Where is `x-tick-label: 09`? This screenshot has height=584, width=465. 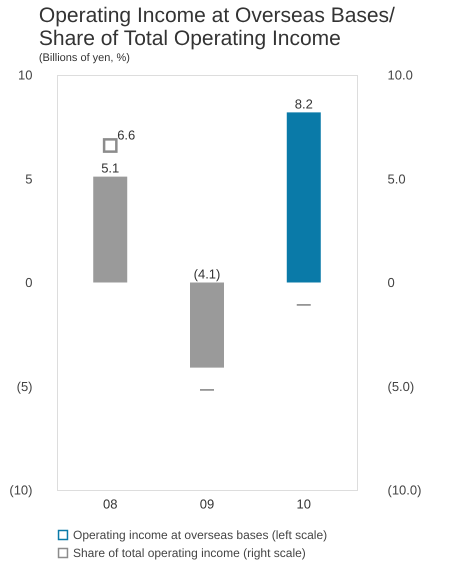 x-tick-label: 09 is located at coordinates (207, 504).